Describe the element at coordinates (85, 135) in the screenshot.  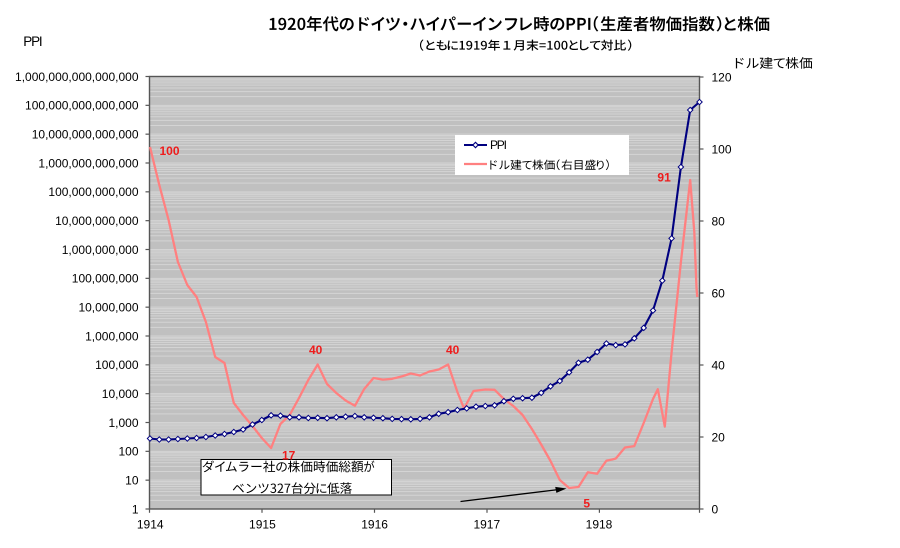
I see `svg-text: 10,000,000,000,000` at that location.